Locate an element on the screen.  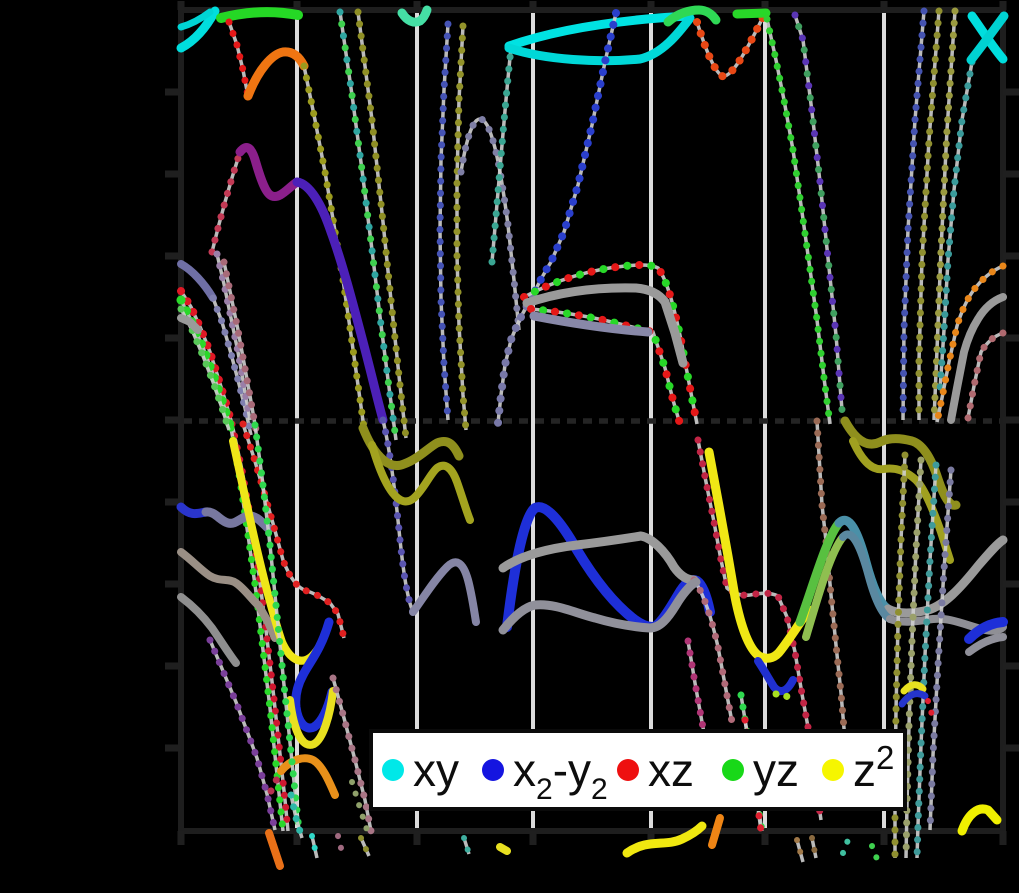
band-lavender-line is located at coordinates (233, 337).